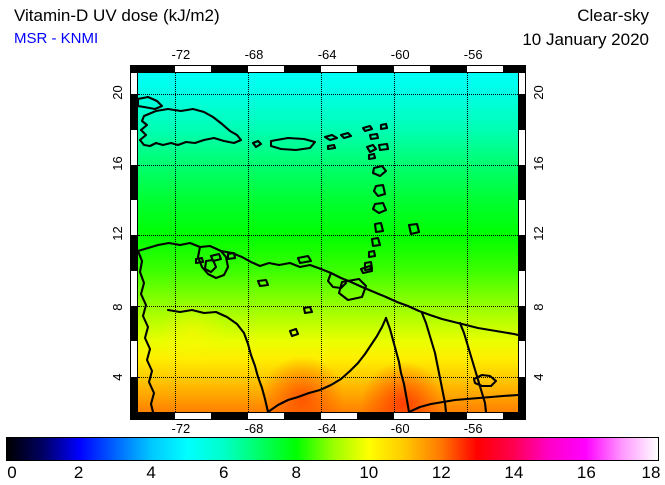 Image resolution: width=665 pixels, height=485 pixels. I want to click on top-axis-ruler, so click(328, 69).